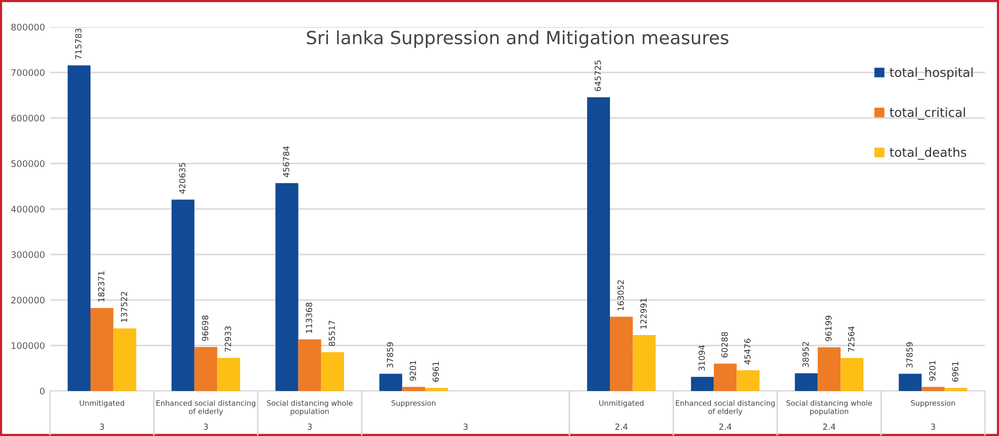 The height and width of the screenshot is (436, 999). Describe the element at coordinates (42, 391) in the screenshot. I see `y-tick-label: 0` at that location.